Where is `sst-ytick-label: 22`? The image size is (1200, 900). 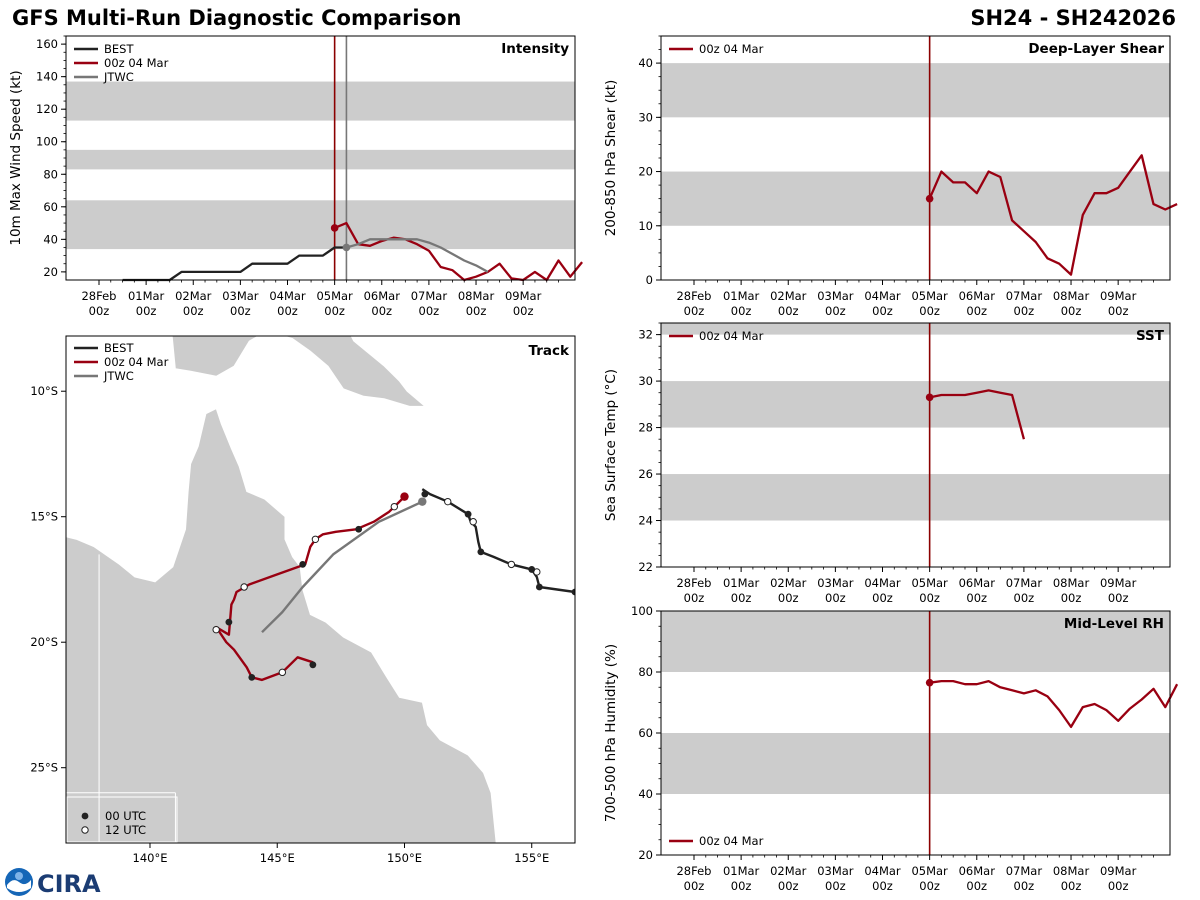
sst-ytick-label: 22 is located at coordinates (645, 567).